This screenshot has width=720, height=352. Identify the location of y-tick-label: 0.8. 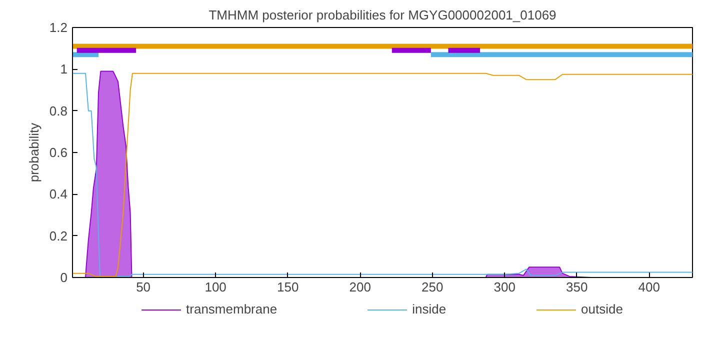
(58, 110).